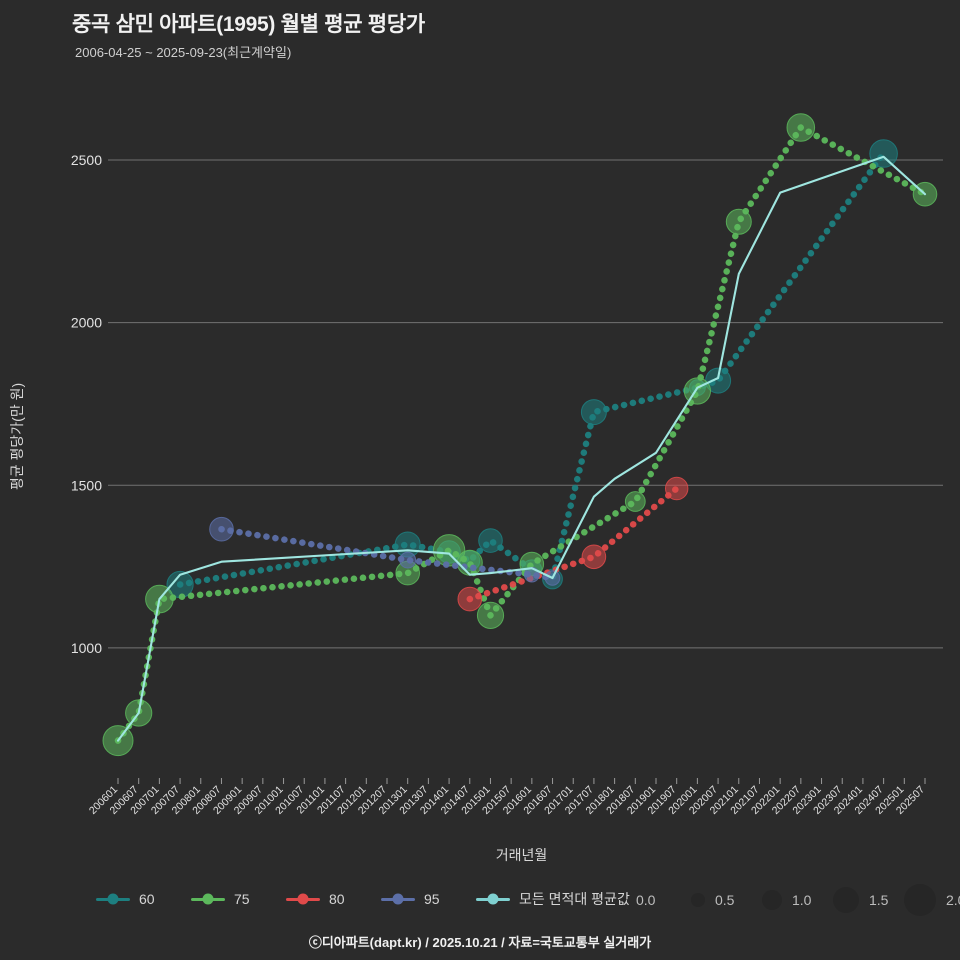 The image size is (960, 960). Describe the element at coordinates (725, 900) in the screenshot. I see `size-legend-label: 0.5` at that location.